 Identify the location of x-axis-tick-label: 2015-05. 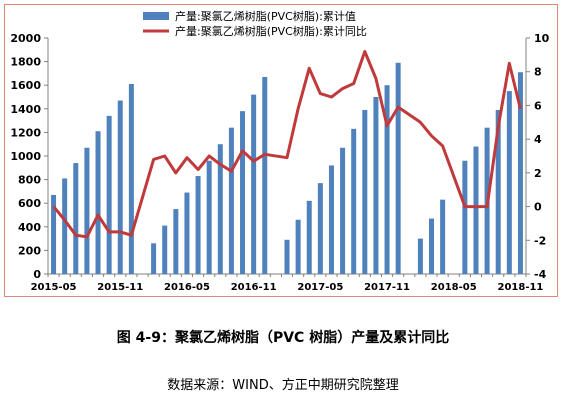
(54, 287).